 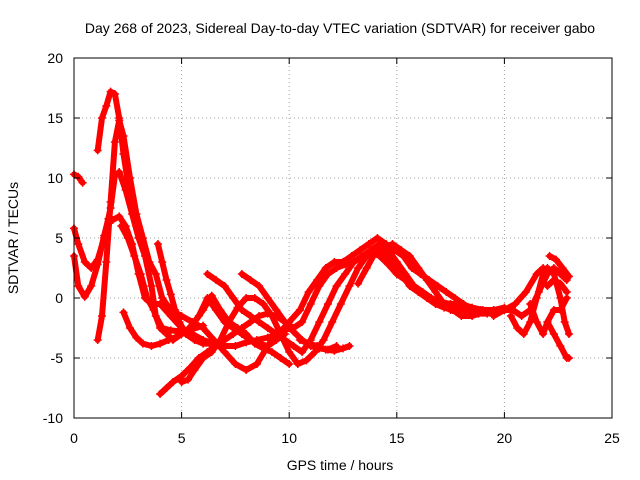 What do you see at coordinates (397, 438) in the screenshot?
I see `x-tick-label: 15` at bounding box center [397, 438].